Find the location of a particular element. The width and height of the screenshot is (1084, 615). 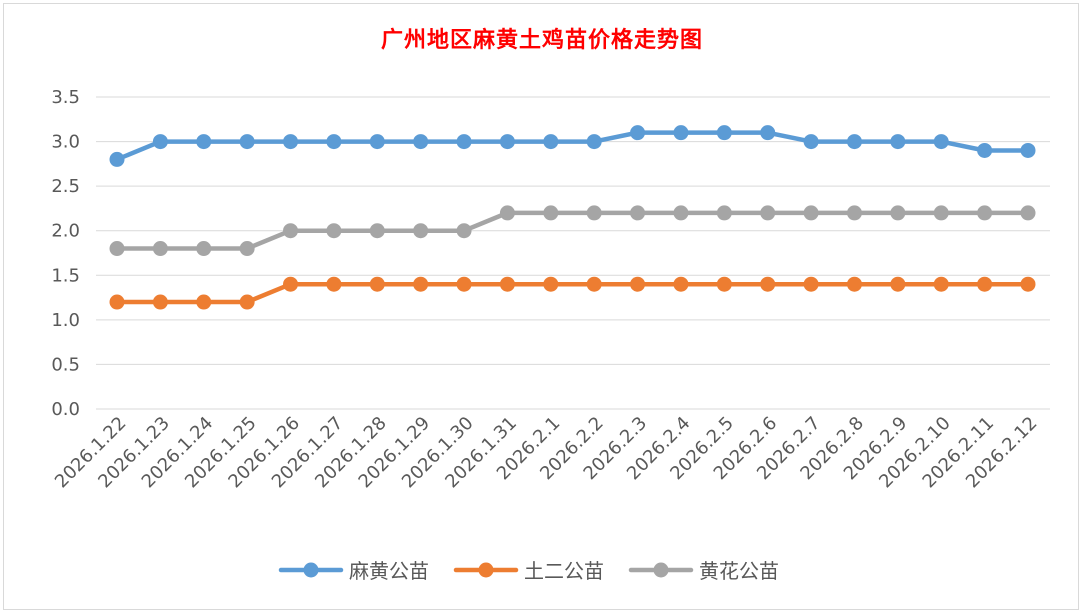

legend-item: 麻黄公苗 is located at coordinates (353, 571).